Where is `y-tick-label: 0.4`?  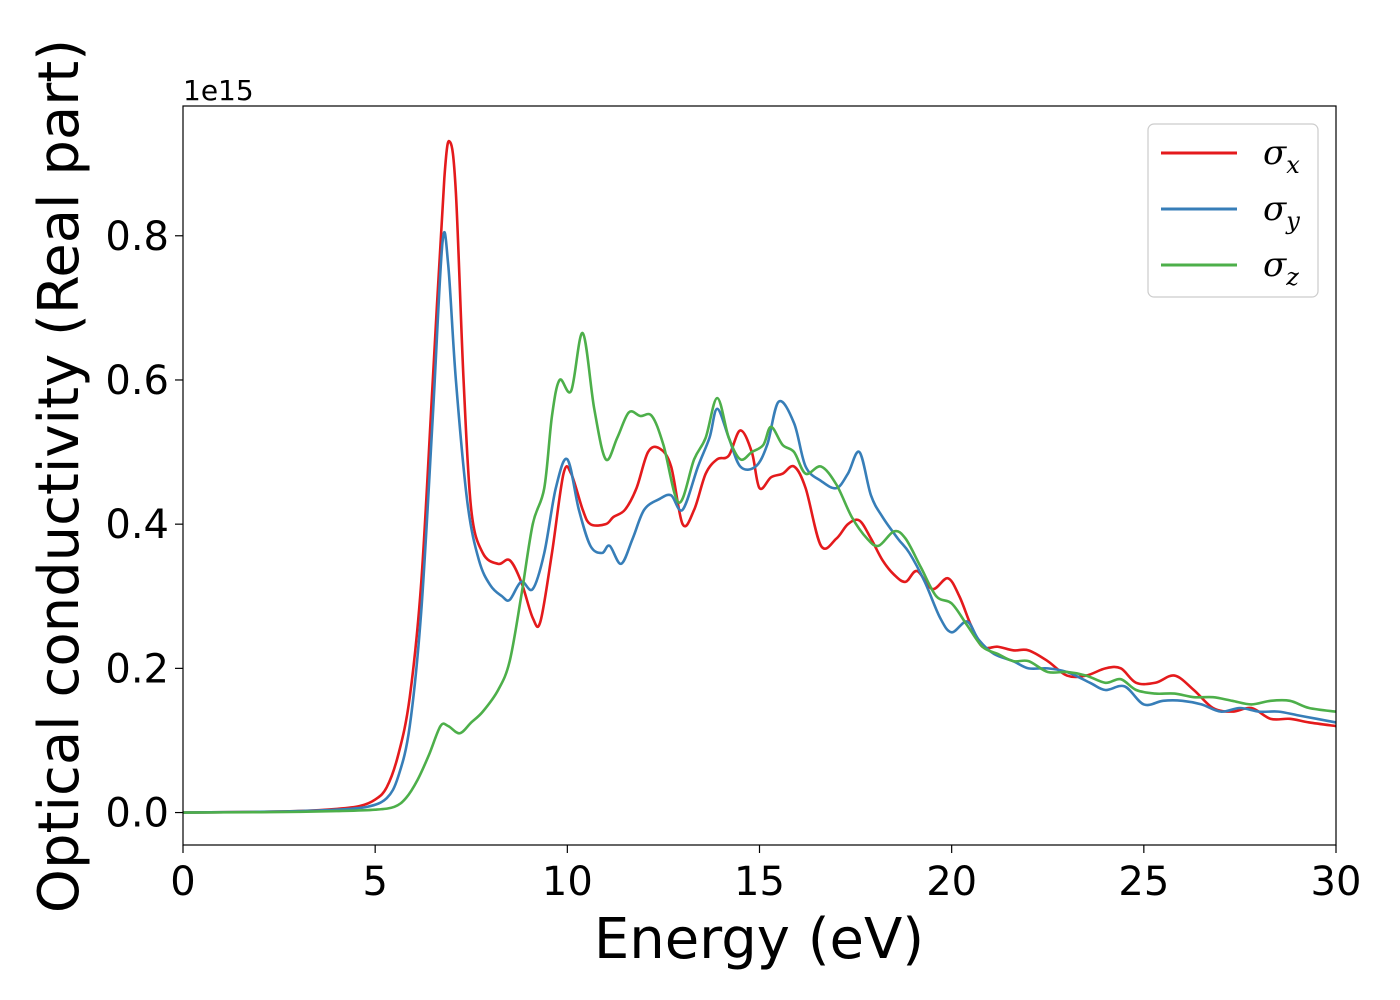
y-tick-label: 0.4 is located at coordinates (137, 525).